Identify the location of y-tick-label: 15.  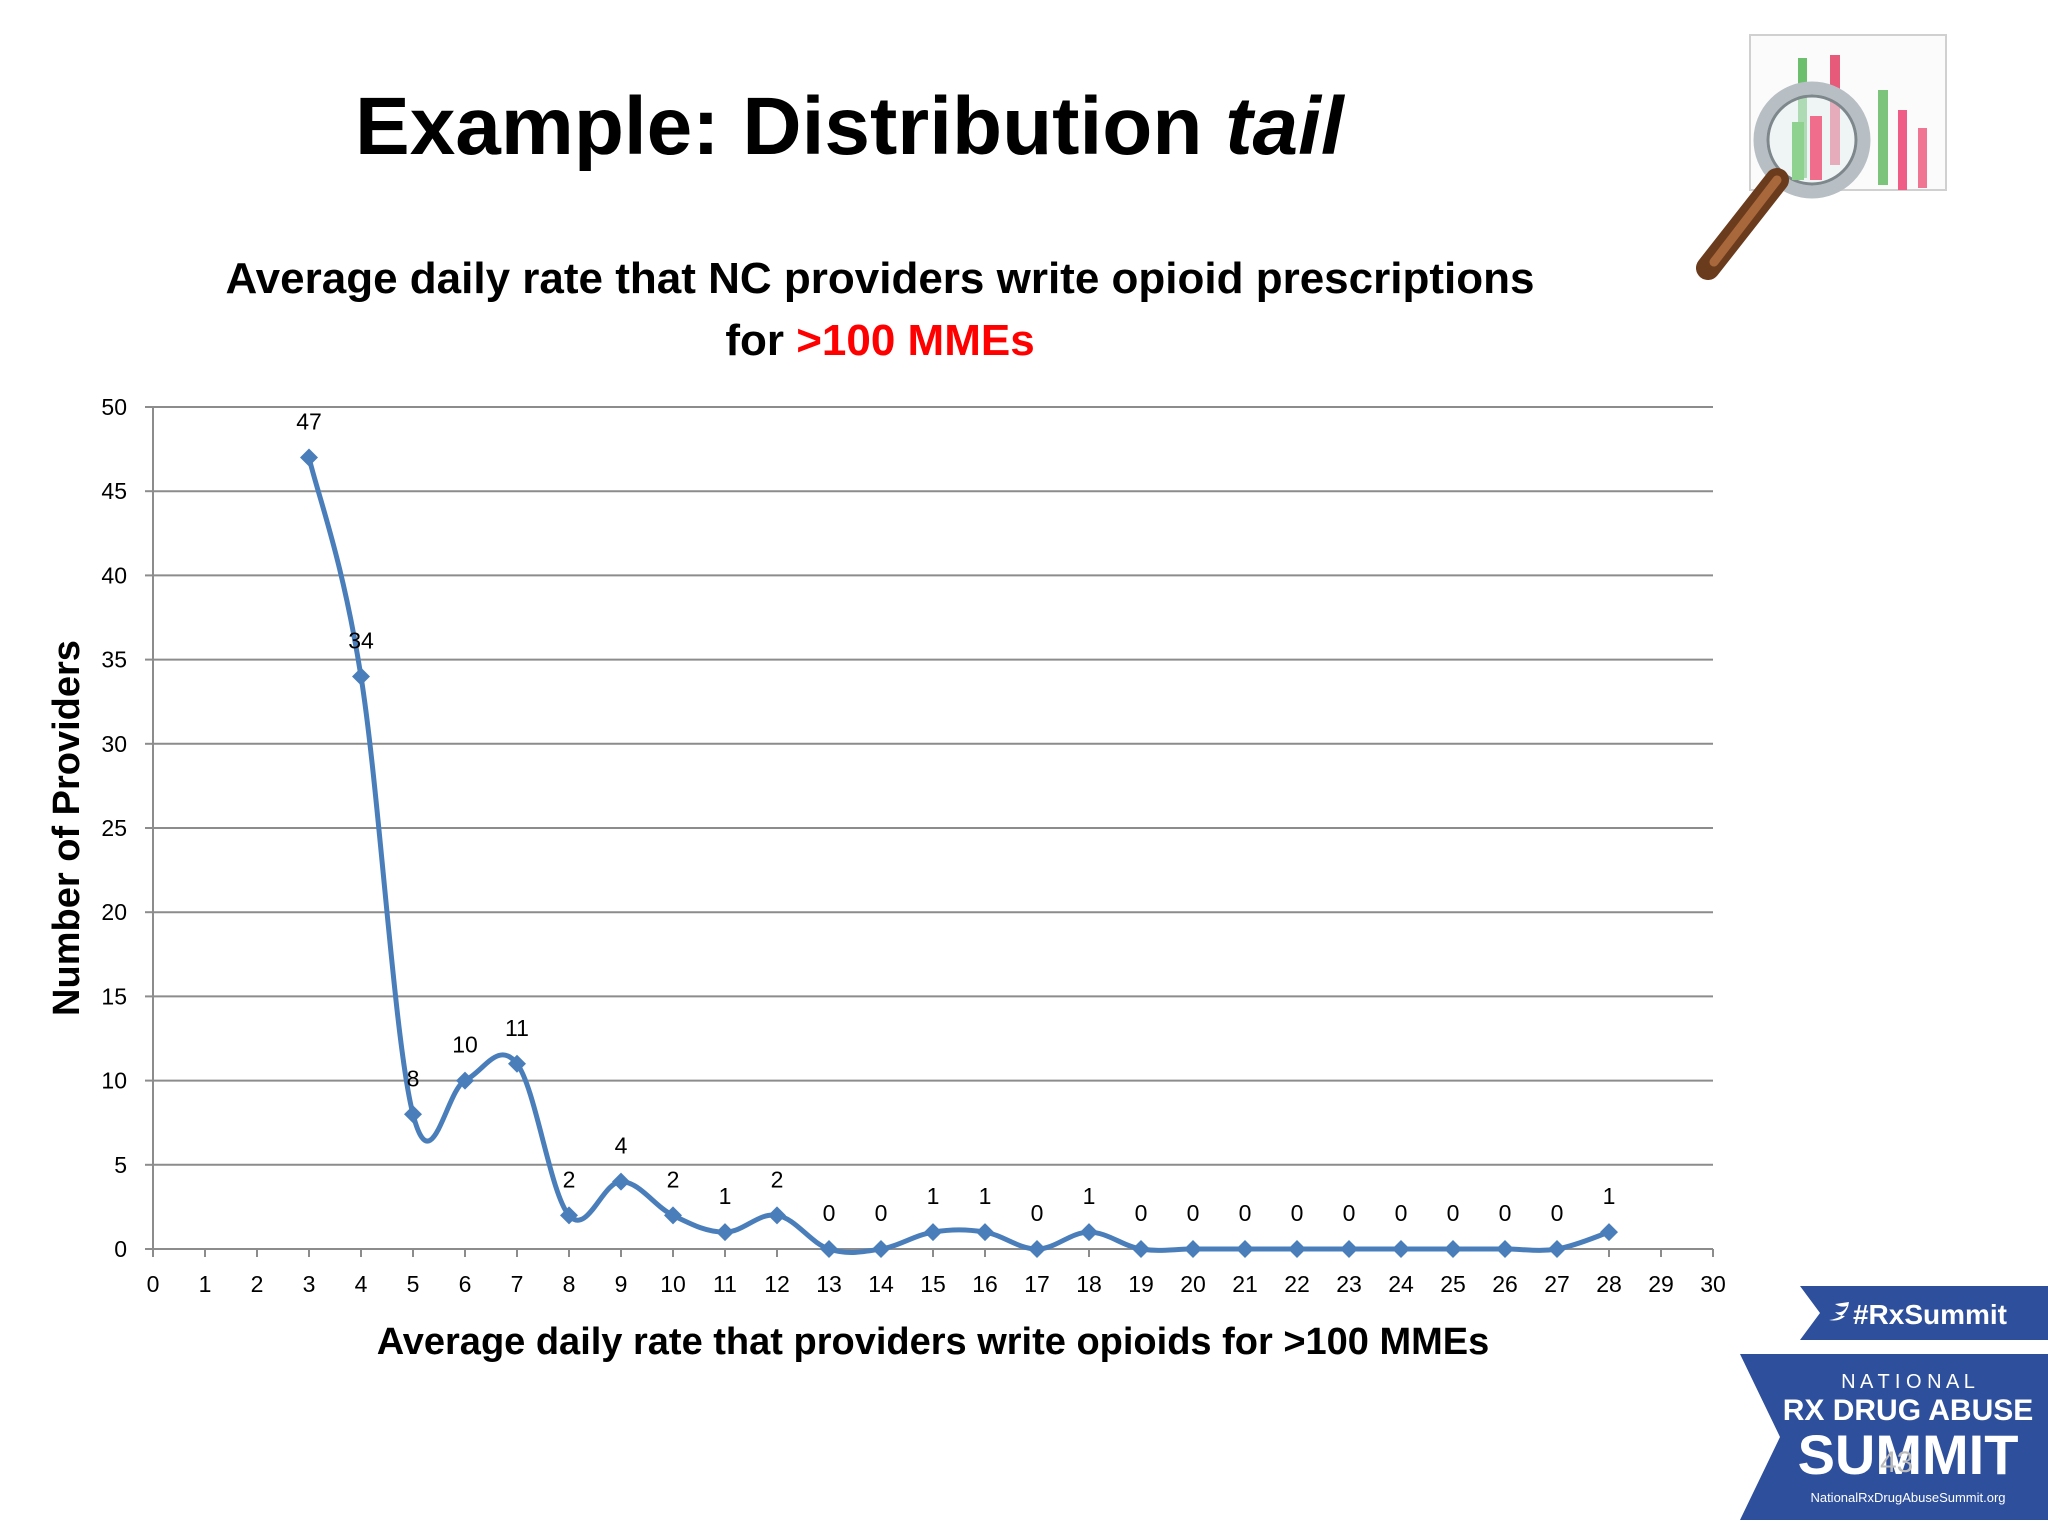
(114, 996).